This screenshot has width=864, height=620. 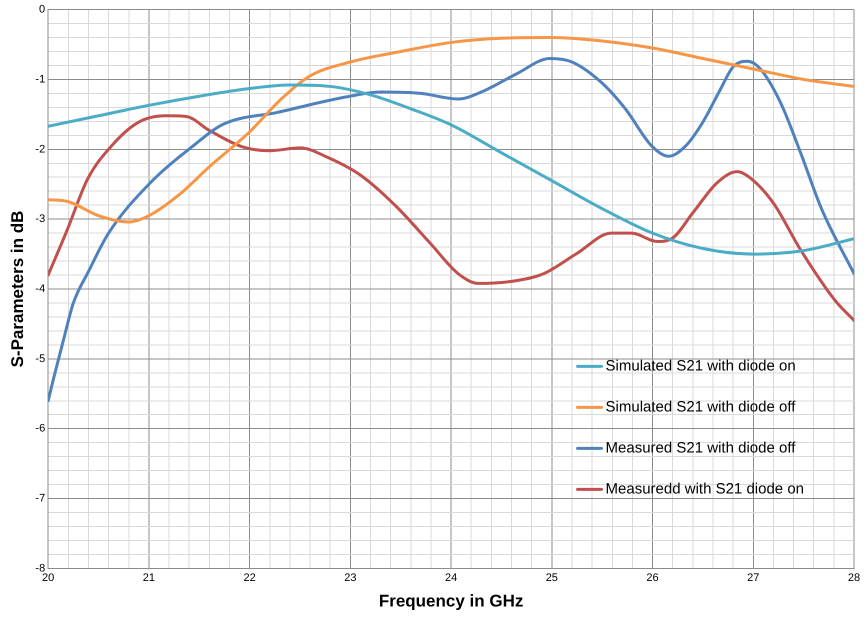 I want to click on y-tick-label: -7, so click(x=40, y=498).